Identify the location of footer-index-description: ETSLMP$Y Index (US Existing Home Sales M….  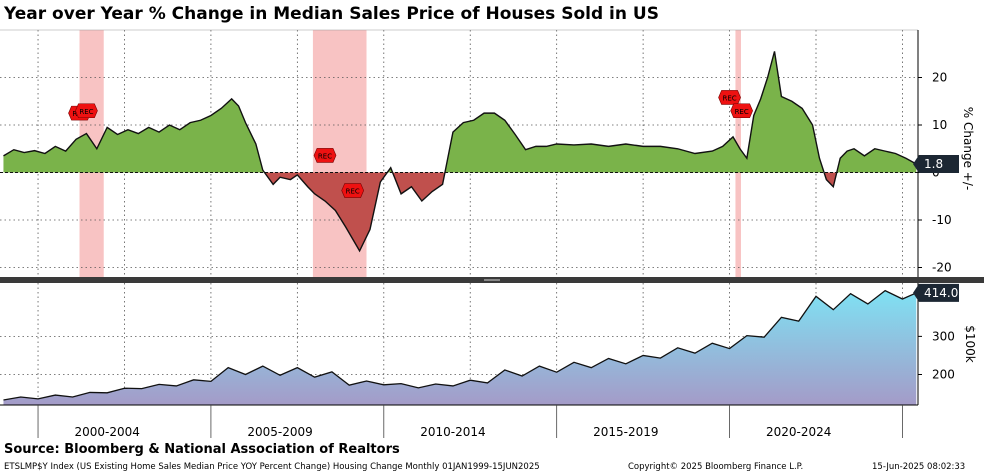
(272, 467).